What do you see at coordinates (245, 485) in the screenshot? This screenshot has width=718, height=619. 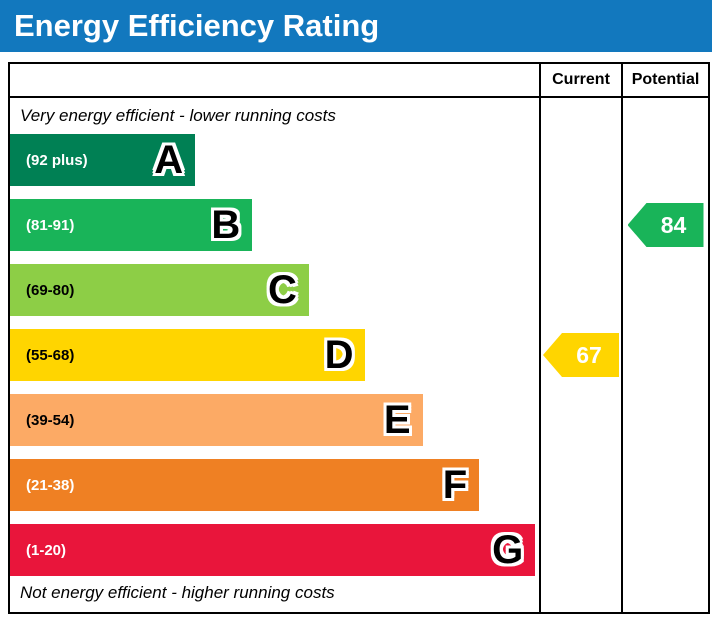 I see `band-bar-f: (21-38) F` at bounding box center [245, 485].